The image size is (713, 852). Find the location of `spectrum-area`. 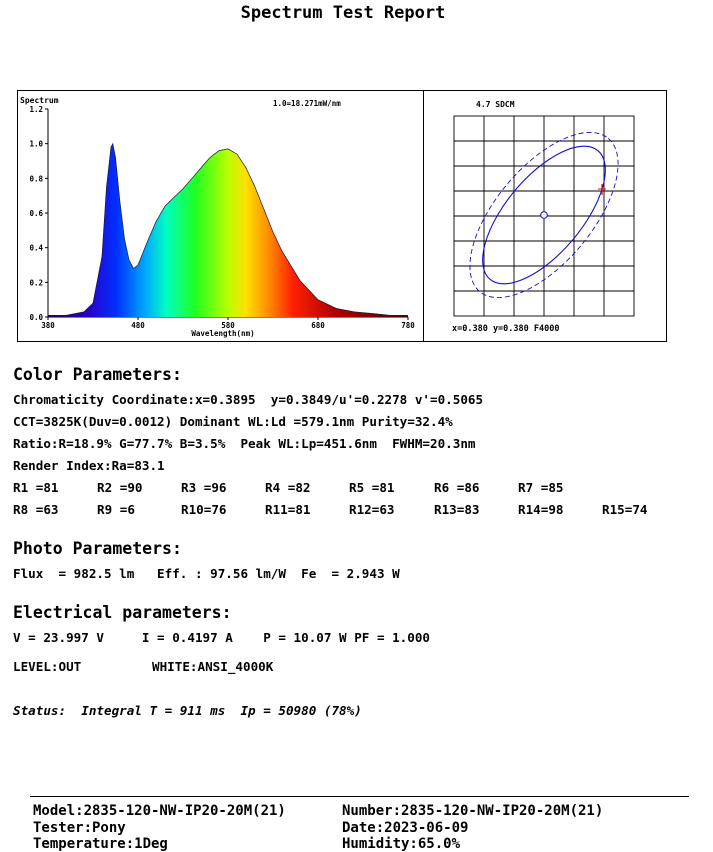

spectrum-area is located at coordinates (228, 230).